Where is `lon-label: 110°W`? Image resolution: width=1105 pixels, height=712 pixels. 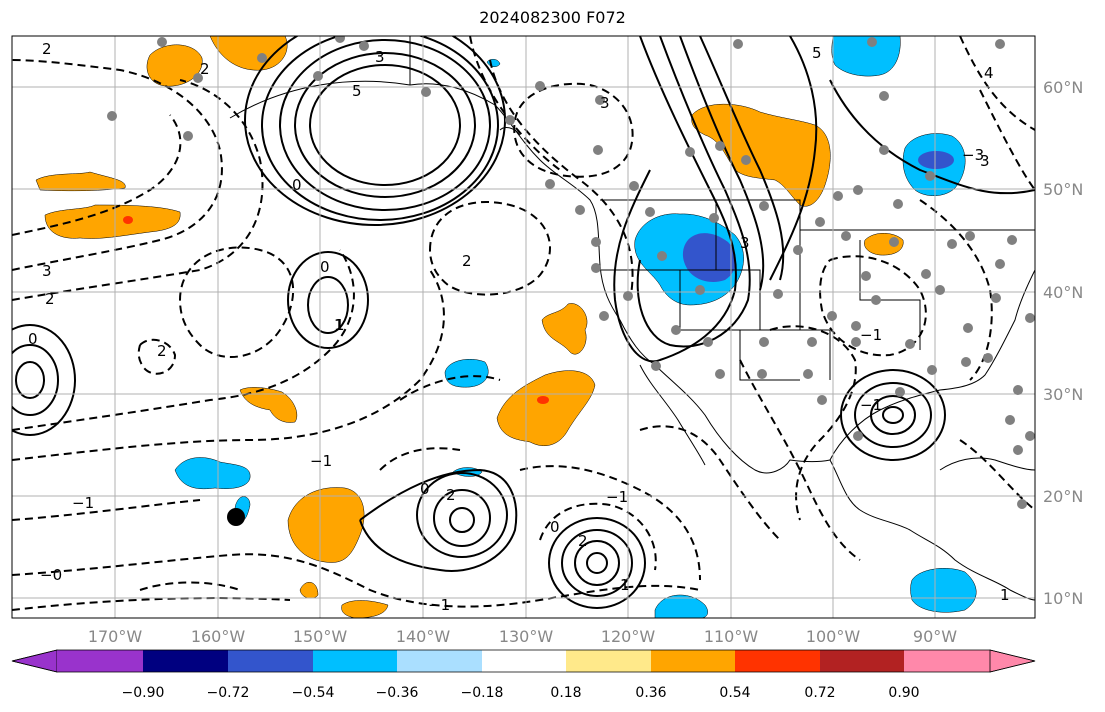
lon-label: 110°W is located at coordinates (731, 636).